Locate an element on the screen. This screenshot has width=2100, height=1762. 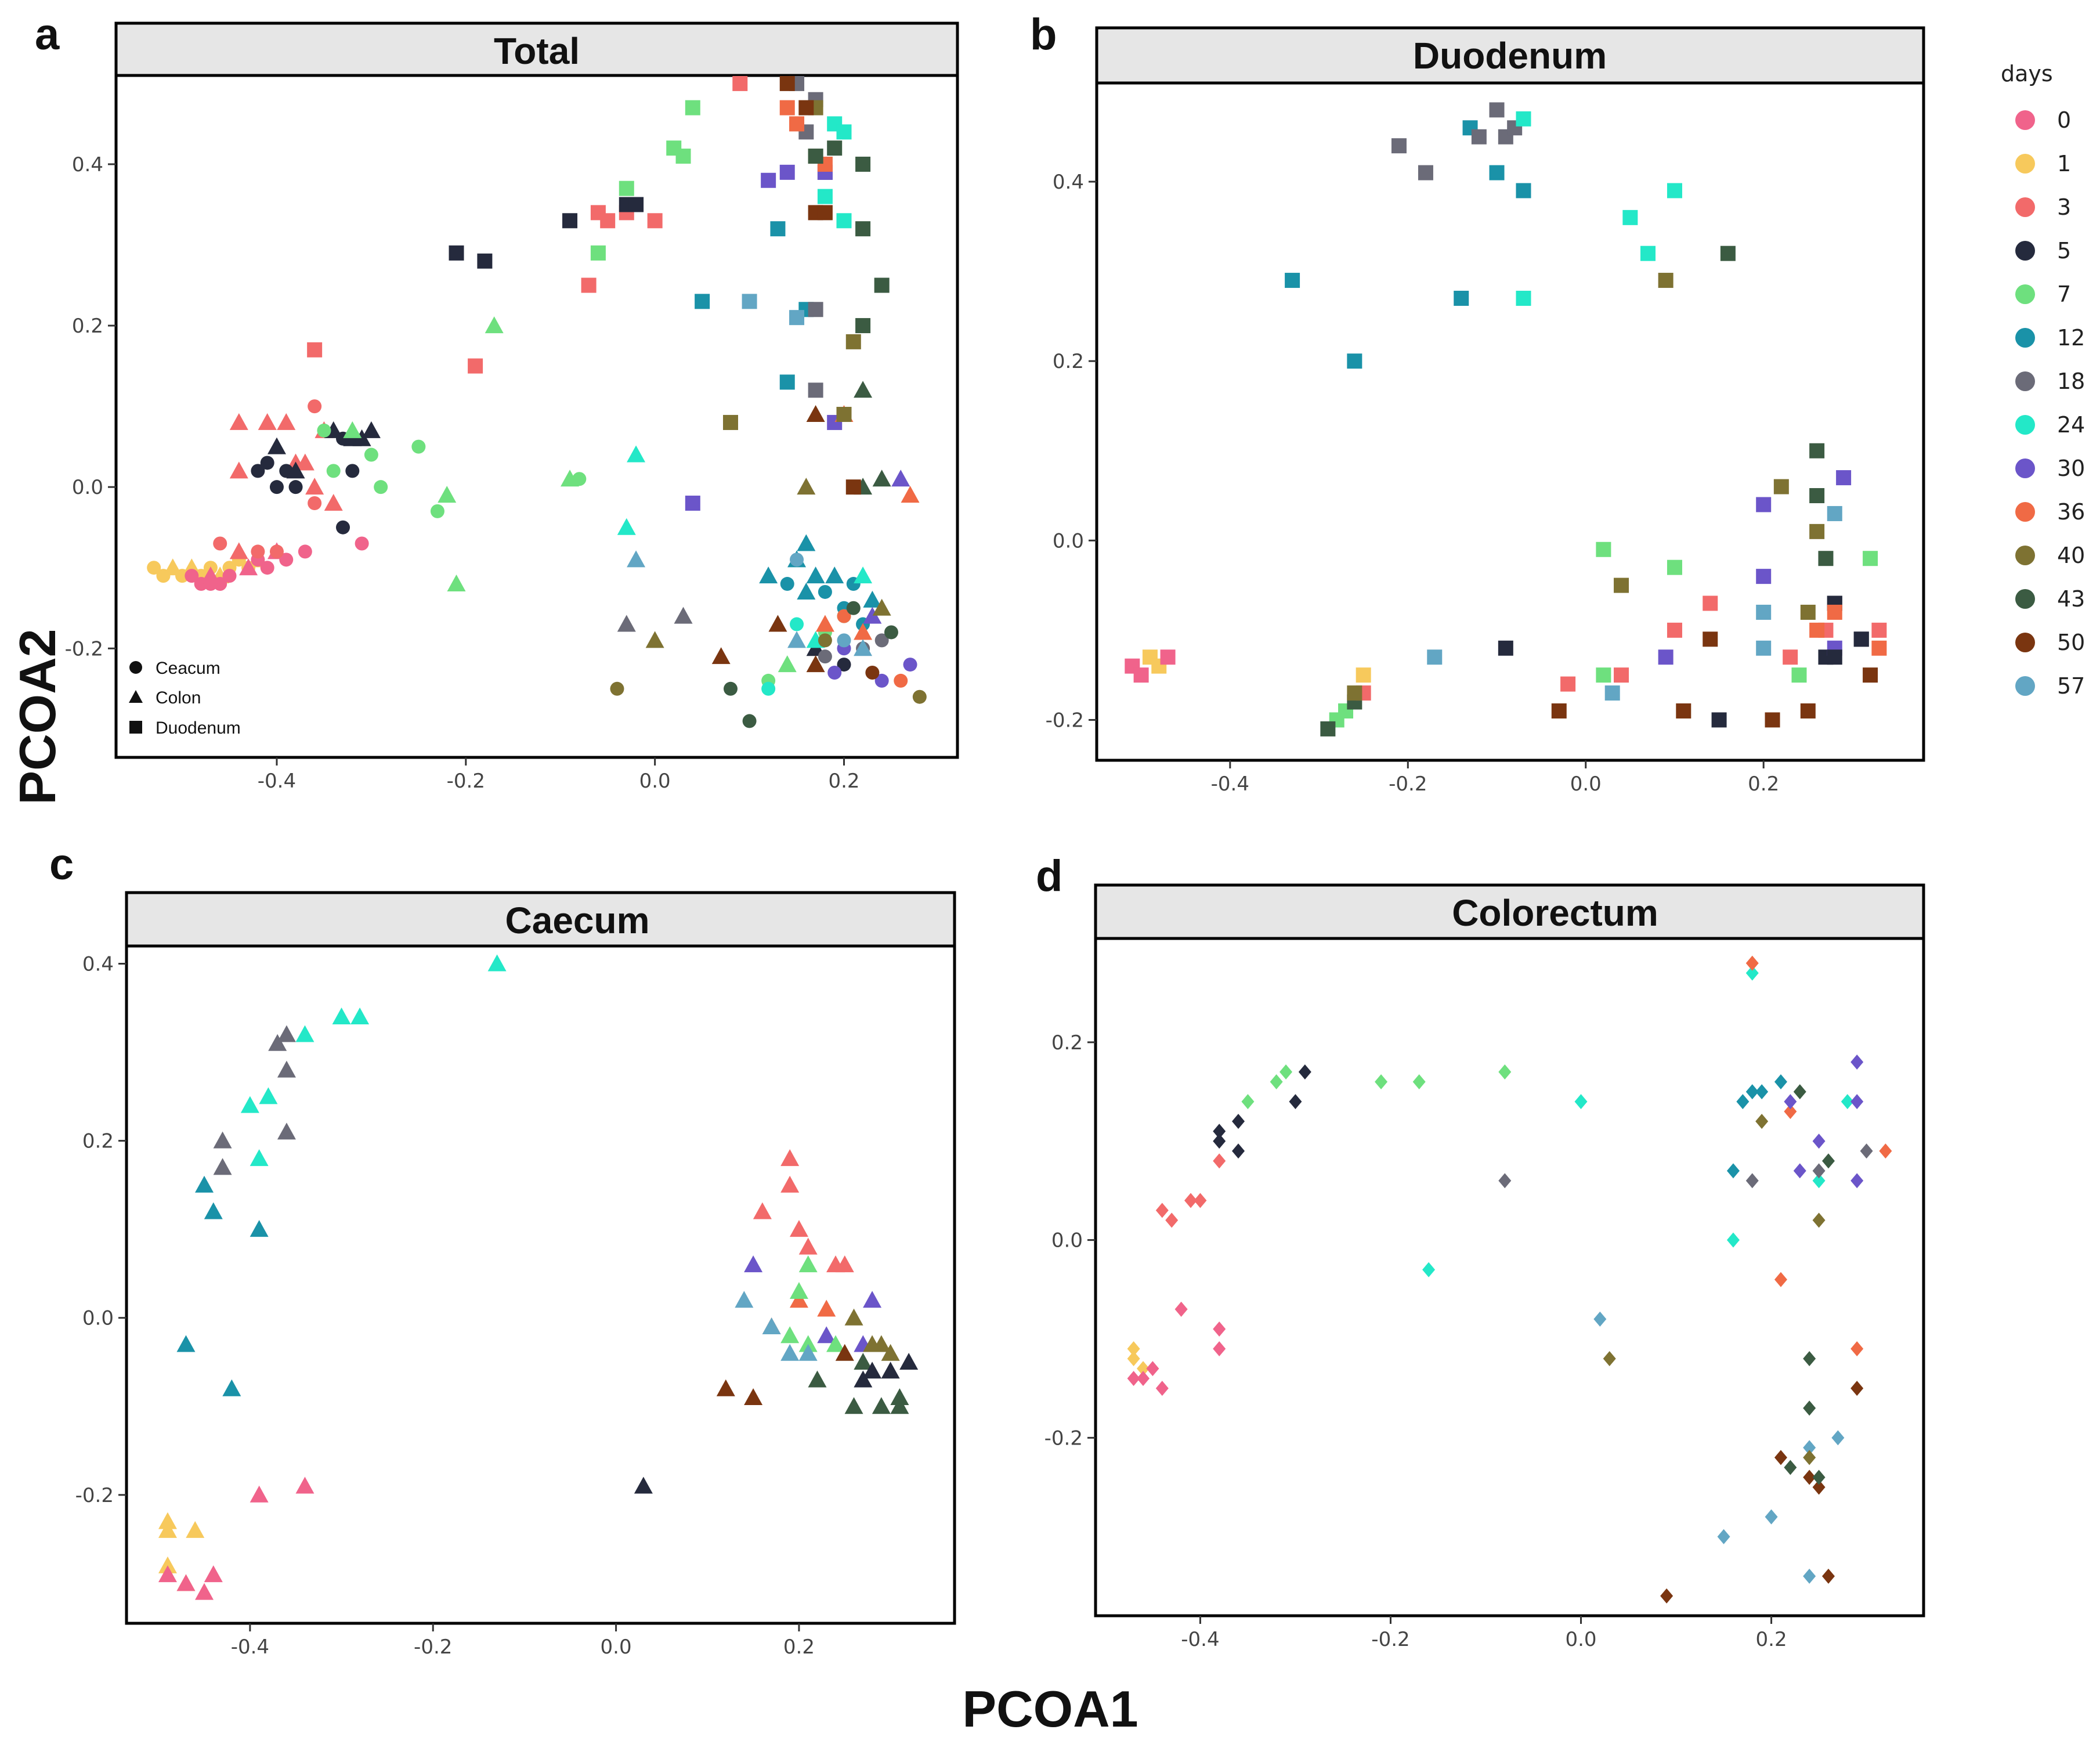
panel-b-ytick-label: 0.4 is located at coordinates (1068, 183).